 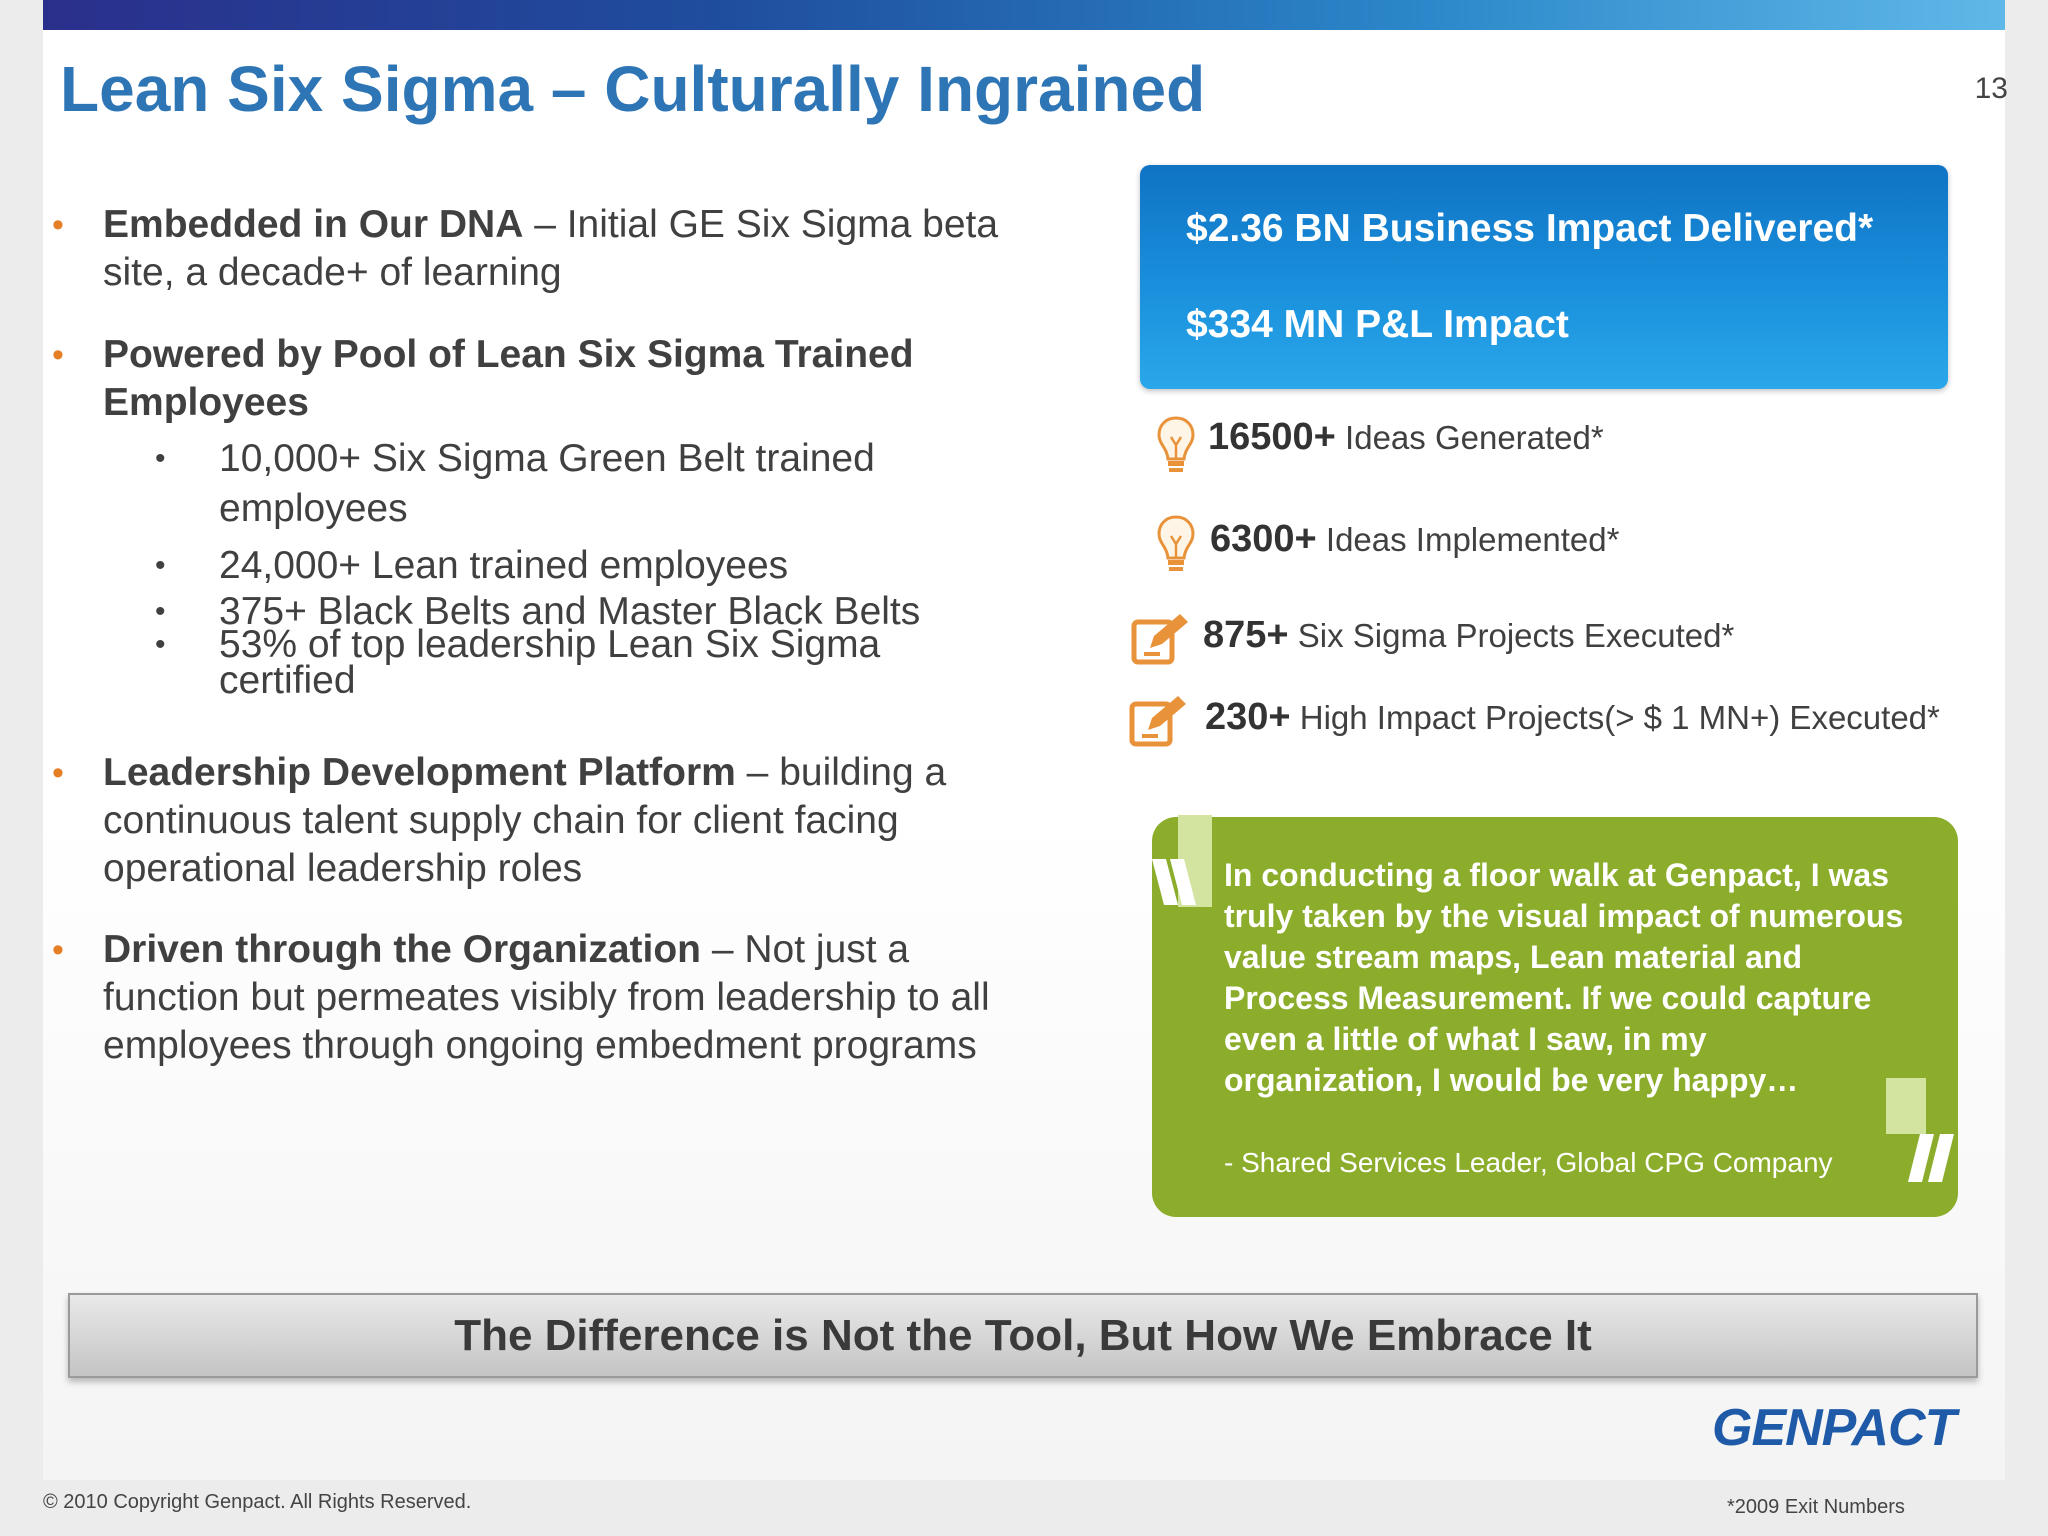 I want to click on bullet-heading: Embedded in Our DNA, so click(x=313, y=224).